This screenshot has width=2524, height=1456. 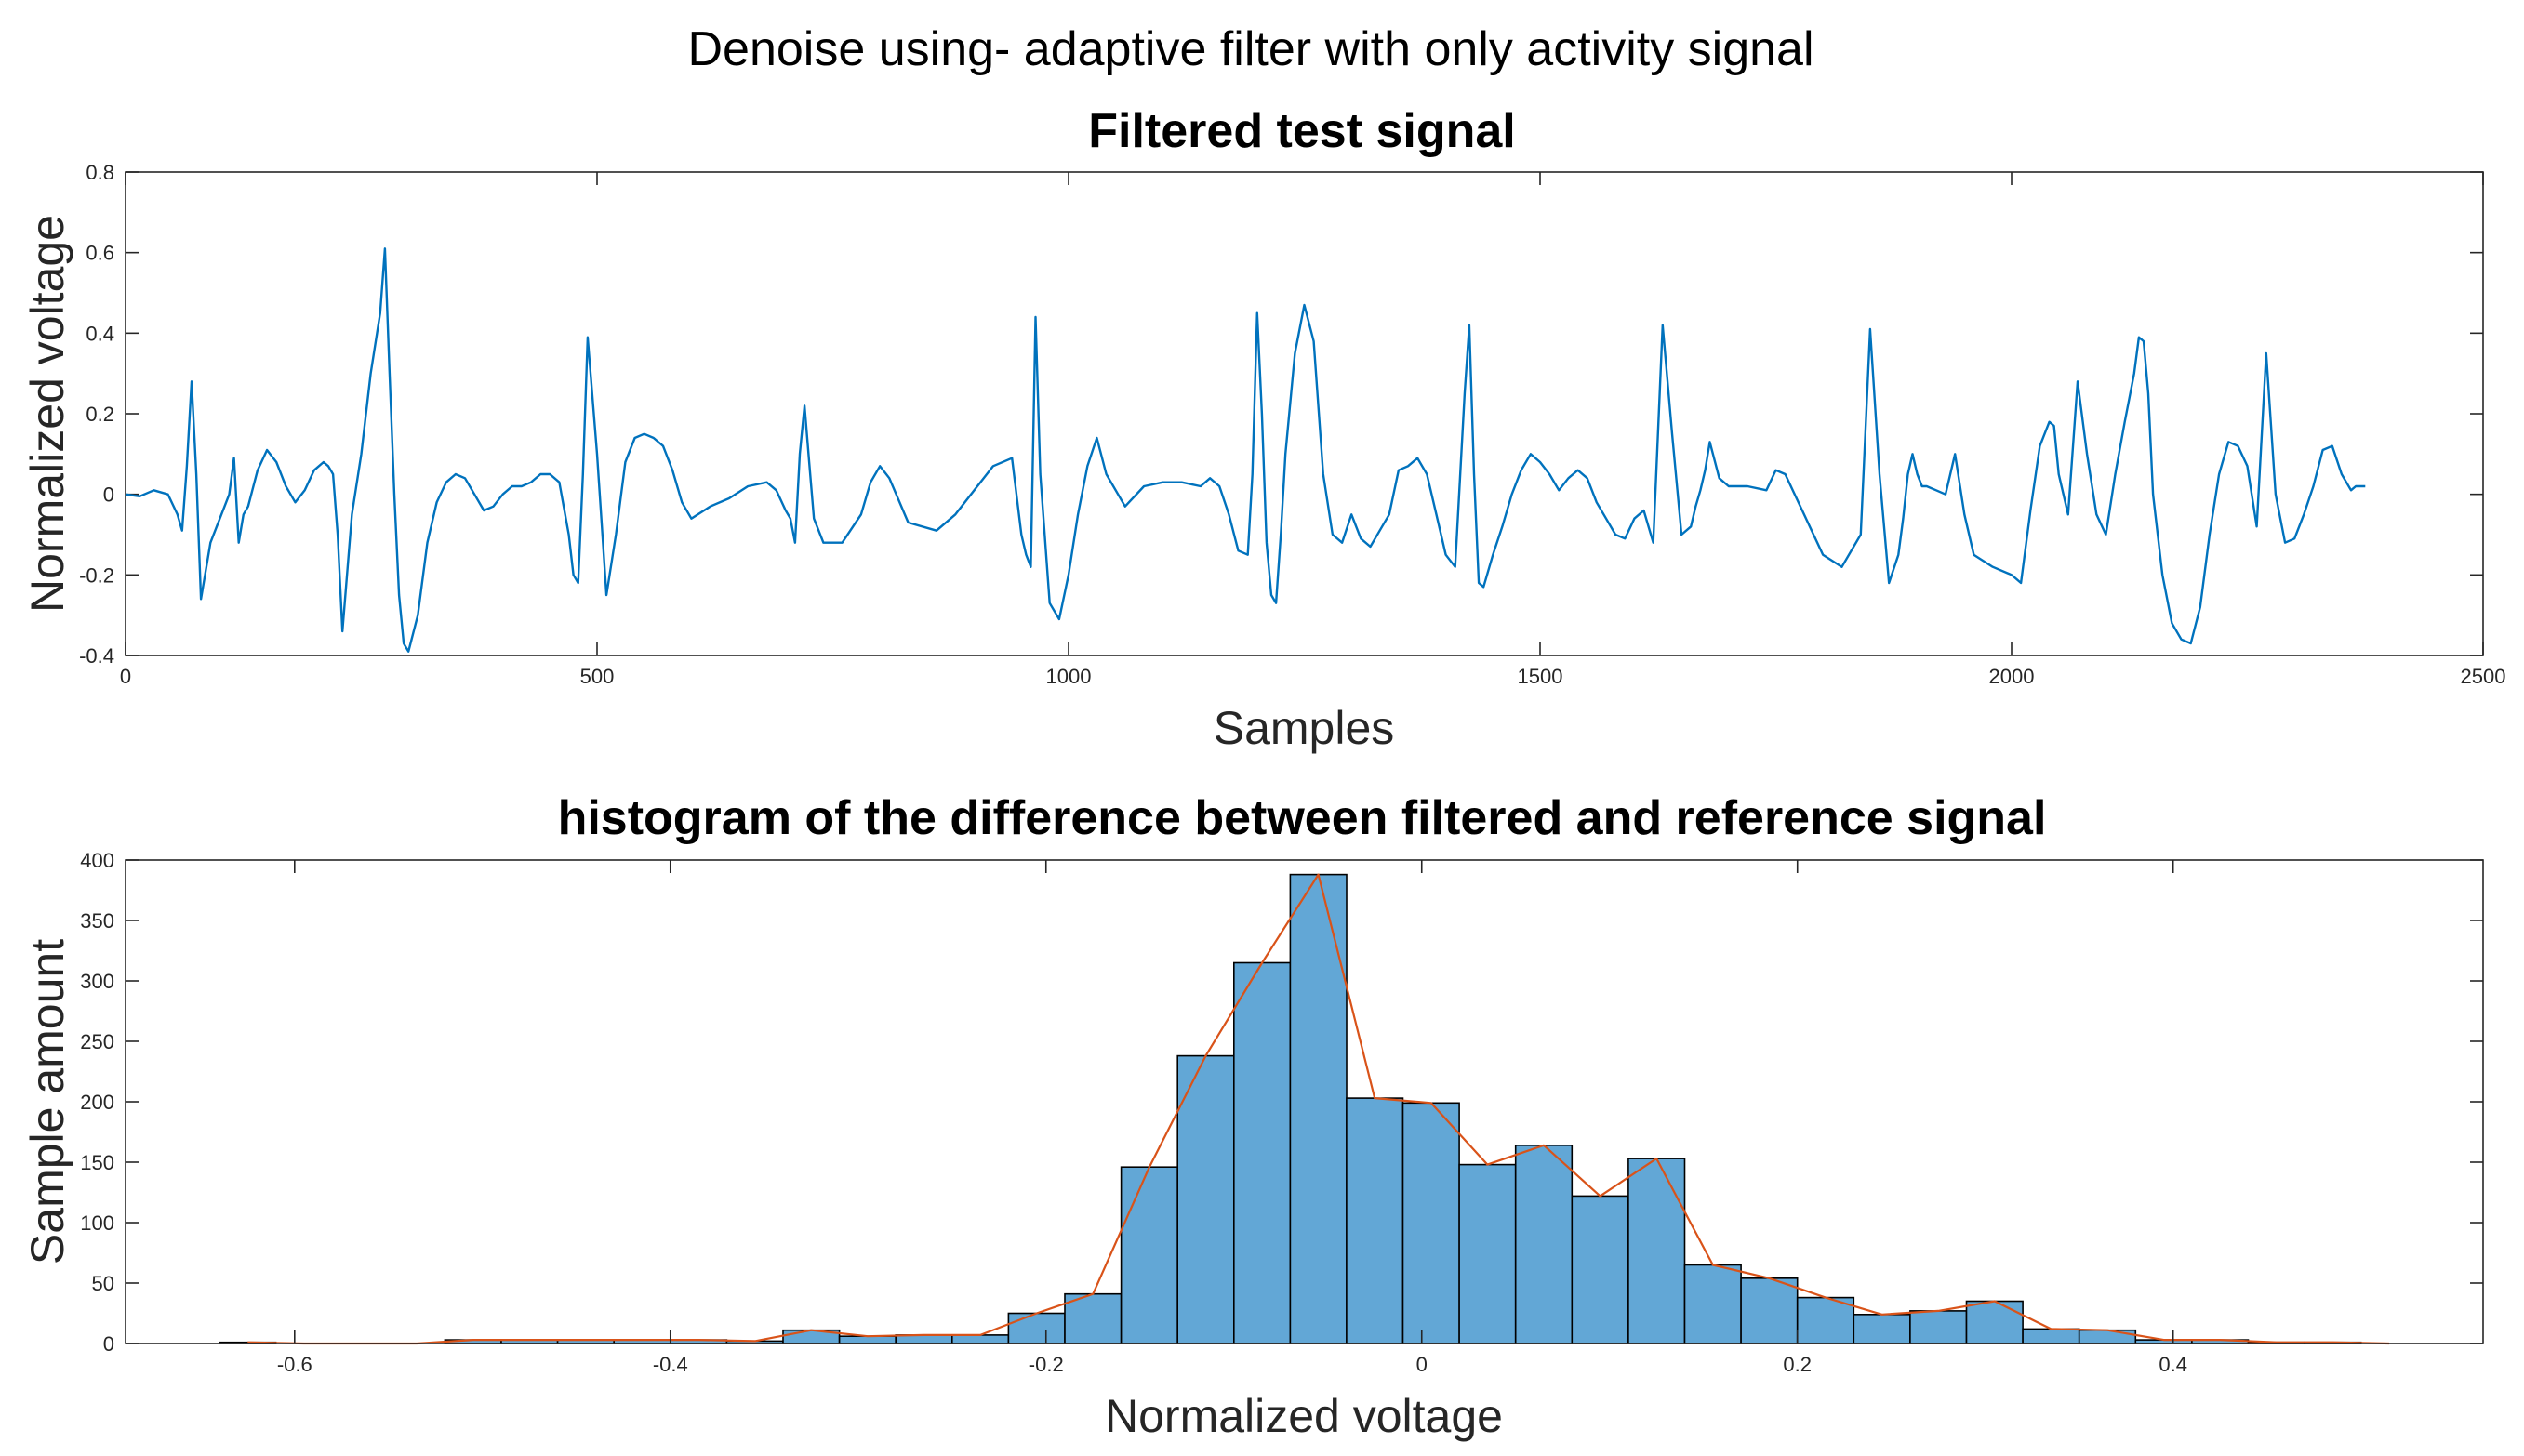 I want to click on signal-x-tick-label: 0, so click(x=126, y=676).